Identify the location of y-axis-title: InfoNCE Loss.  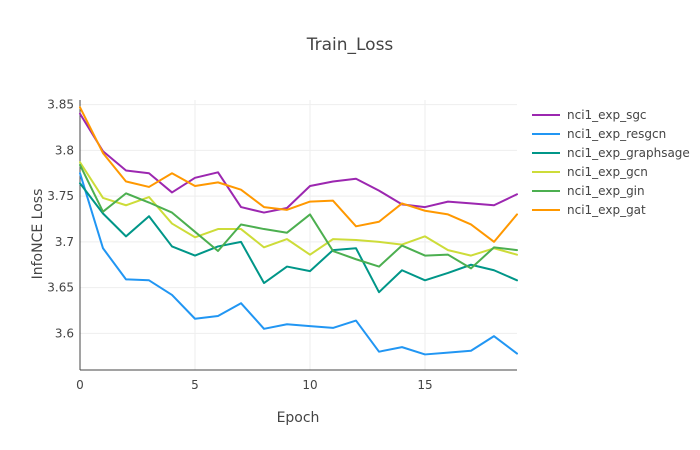
(38, 234).